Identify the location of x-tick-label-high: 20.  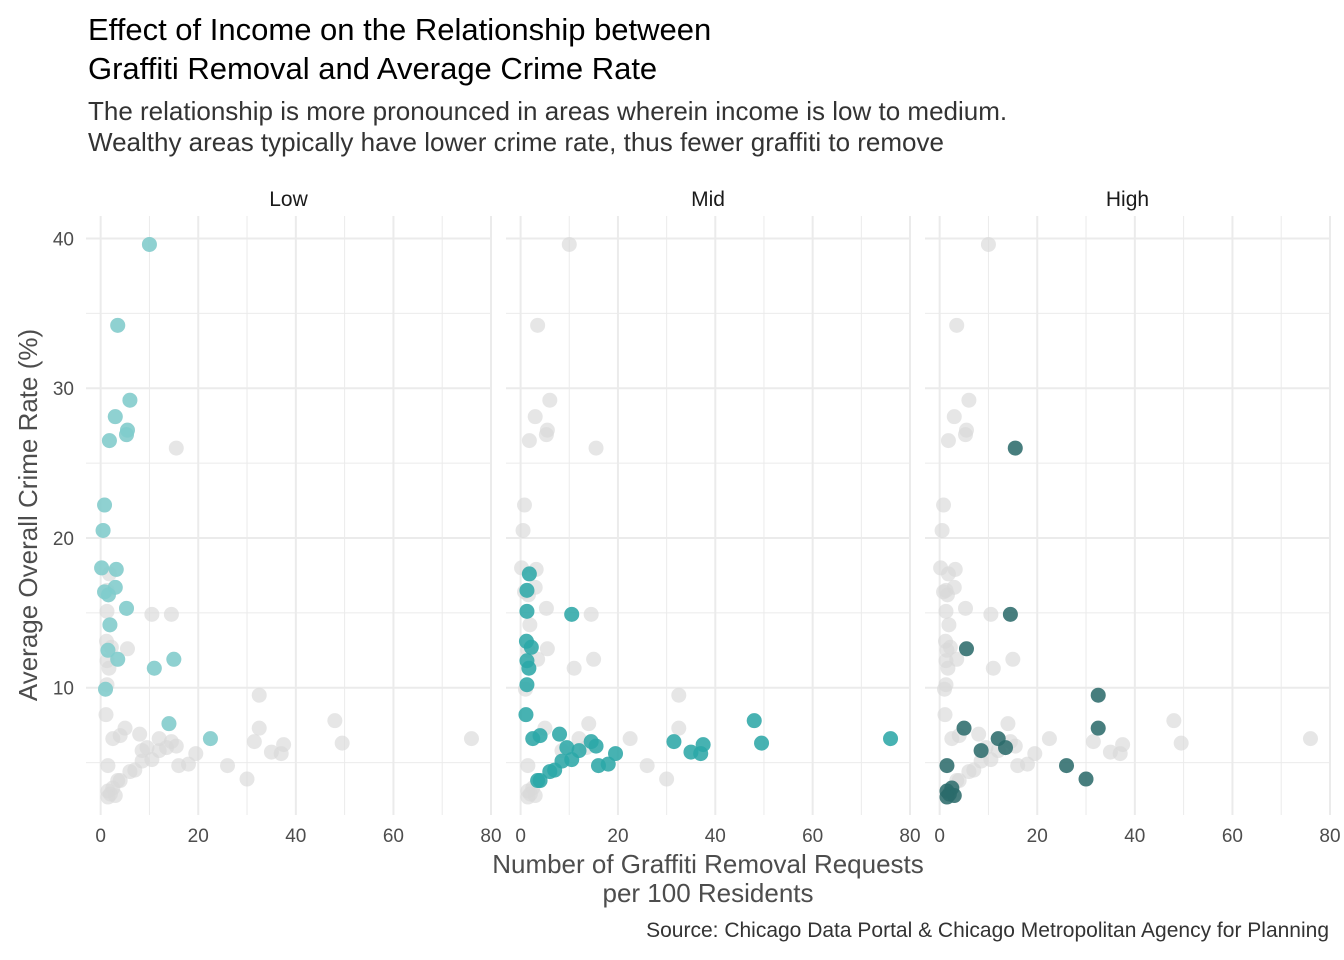
(1037, 836).